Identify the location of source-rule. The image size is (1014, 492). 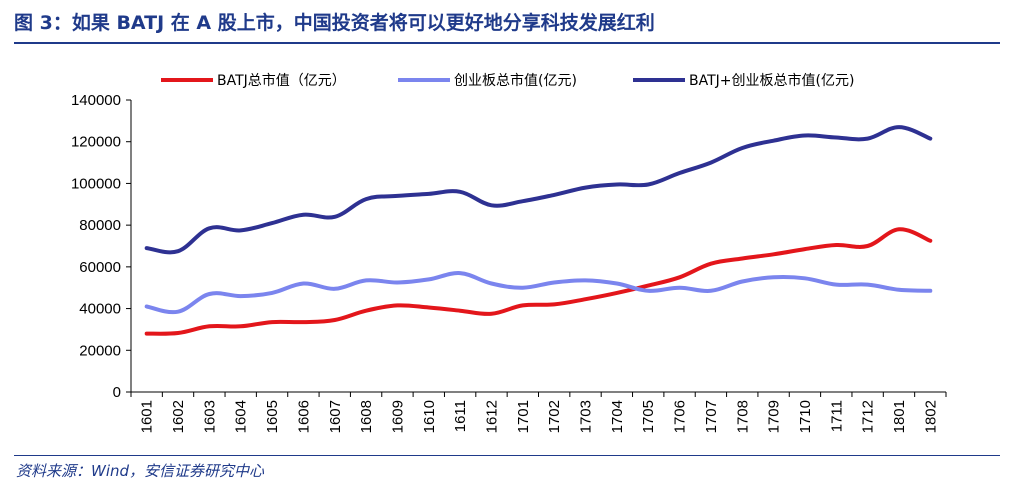
(507, 455).